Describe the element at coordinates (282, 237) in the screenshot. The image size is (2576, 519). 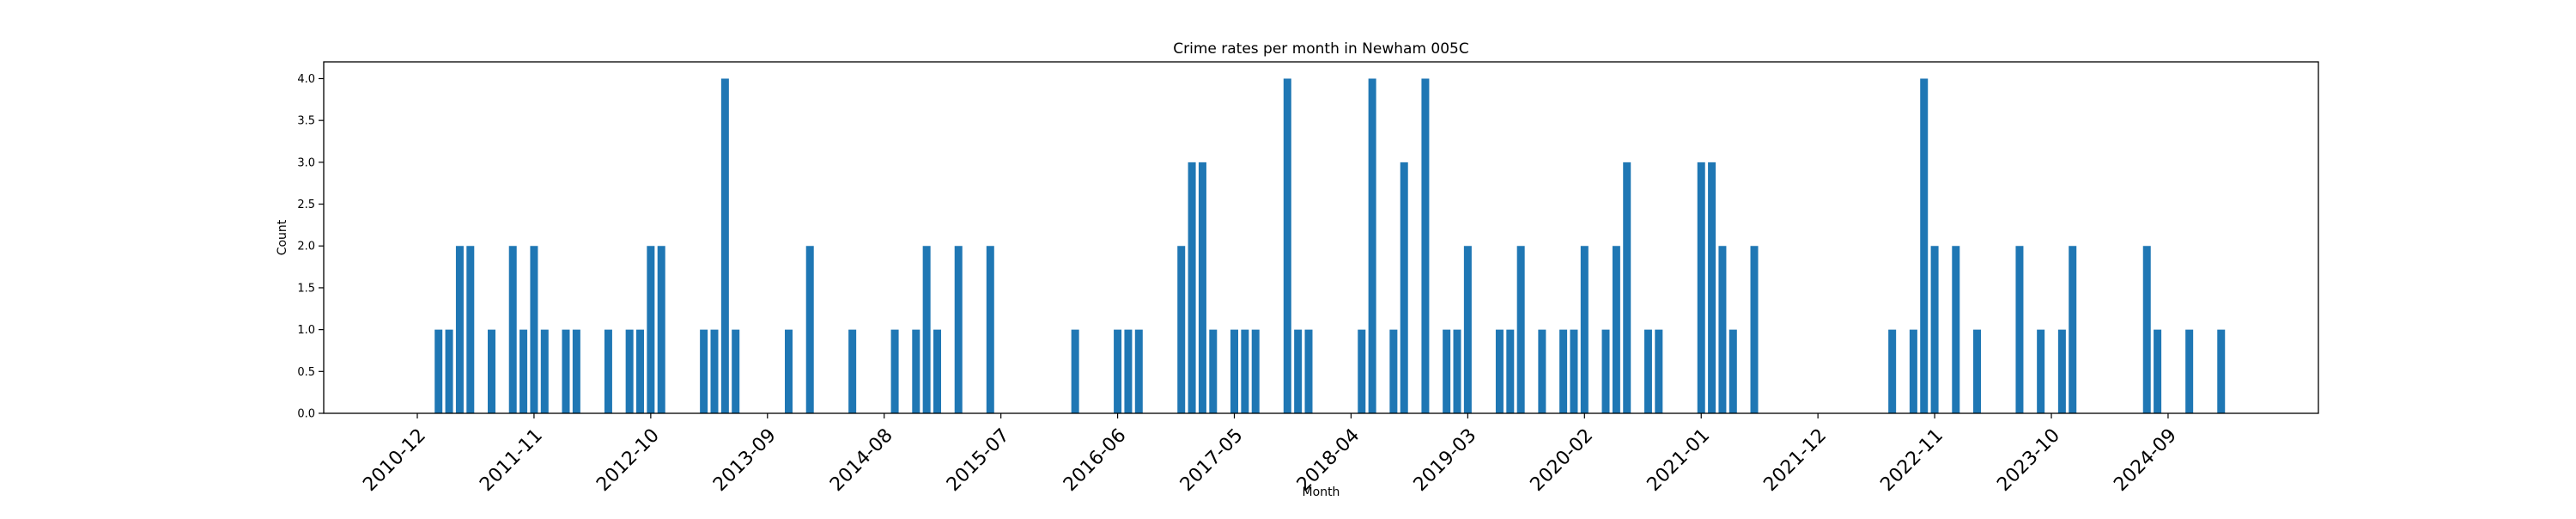
I see `y-axis-title: Count` at that location.